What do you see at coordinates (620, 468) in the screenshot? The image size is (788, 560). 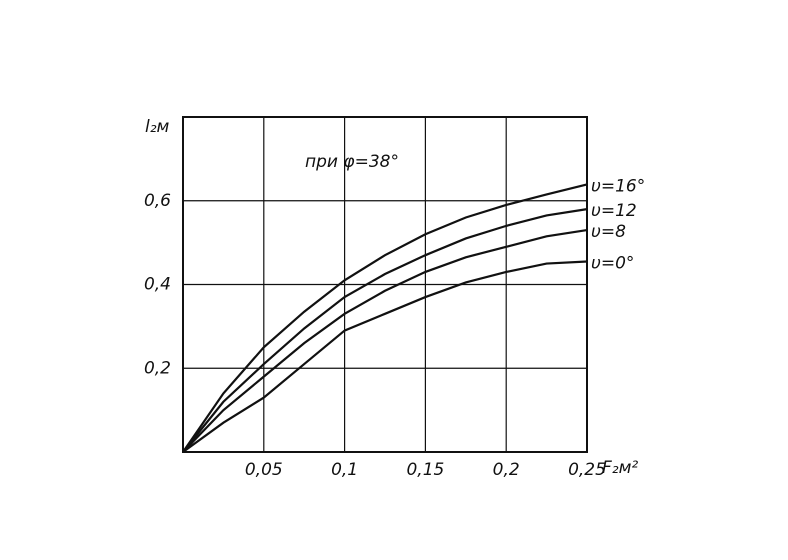 I see `x-axis-label: F₂м²` at bounding box center [620, 468].